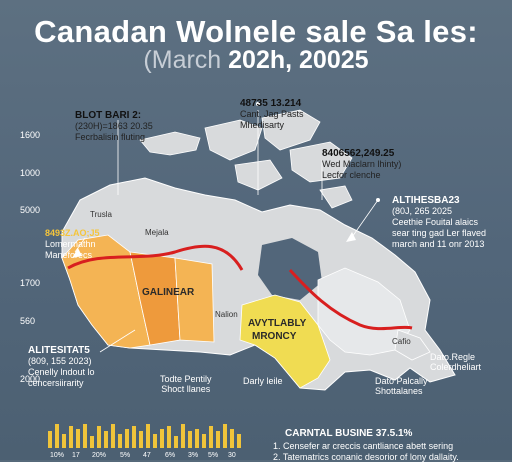  I want to click on subtitle-strong: 202h, 20025, so click(298, 60).